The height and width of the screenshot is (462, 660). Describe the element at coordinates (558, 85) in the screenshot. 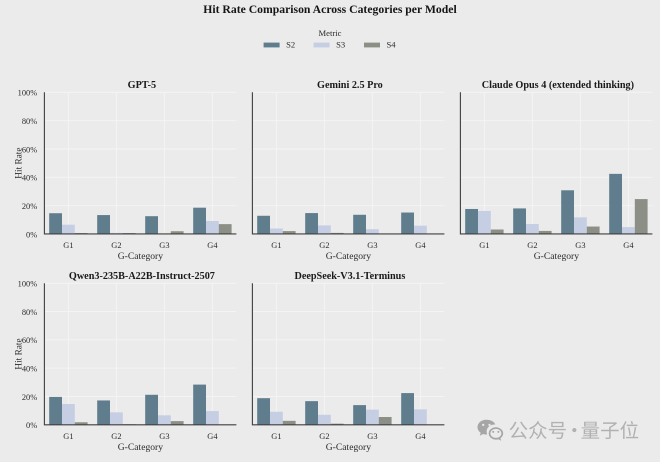

I see `svg-text:Claude Opus 4 (extended thinki: Claude Opus 4 (extended thinking)` at that location.